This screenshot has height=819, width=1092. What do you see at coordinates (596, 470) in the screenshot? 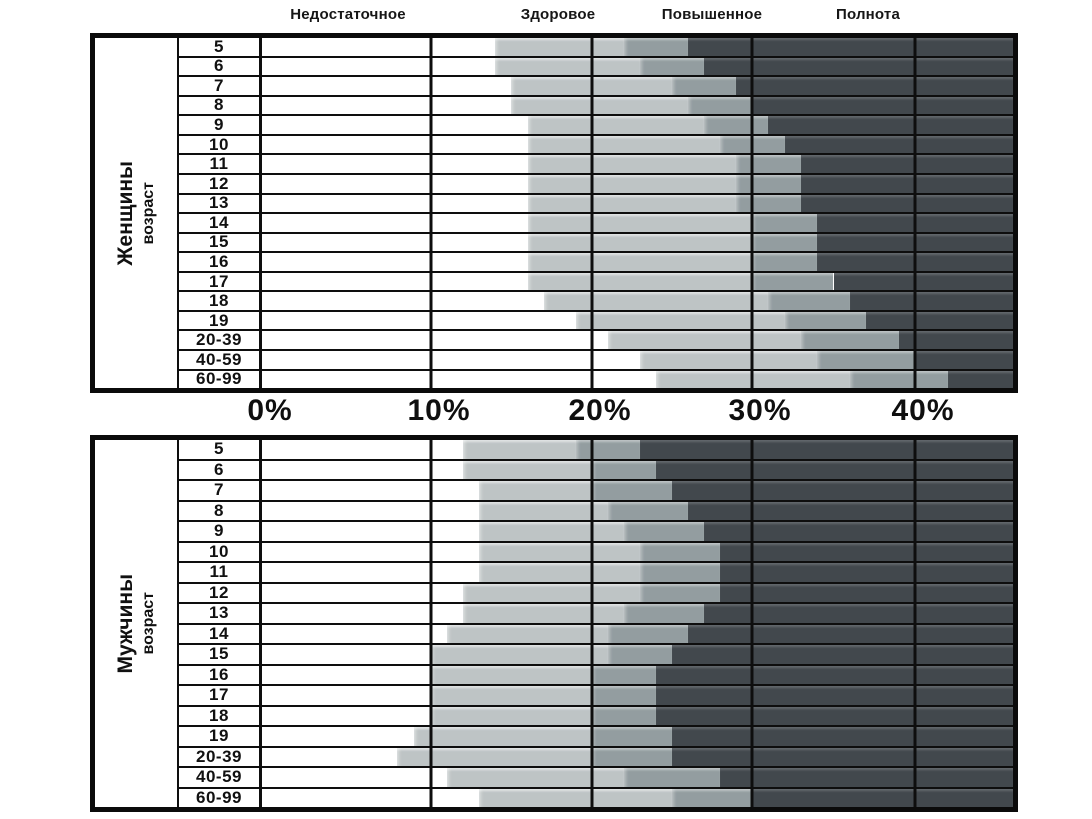
I see `table-row: 6` at bounding box center [596, 470].